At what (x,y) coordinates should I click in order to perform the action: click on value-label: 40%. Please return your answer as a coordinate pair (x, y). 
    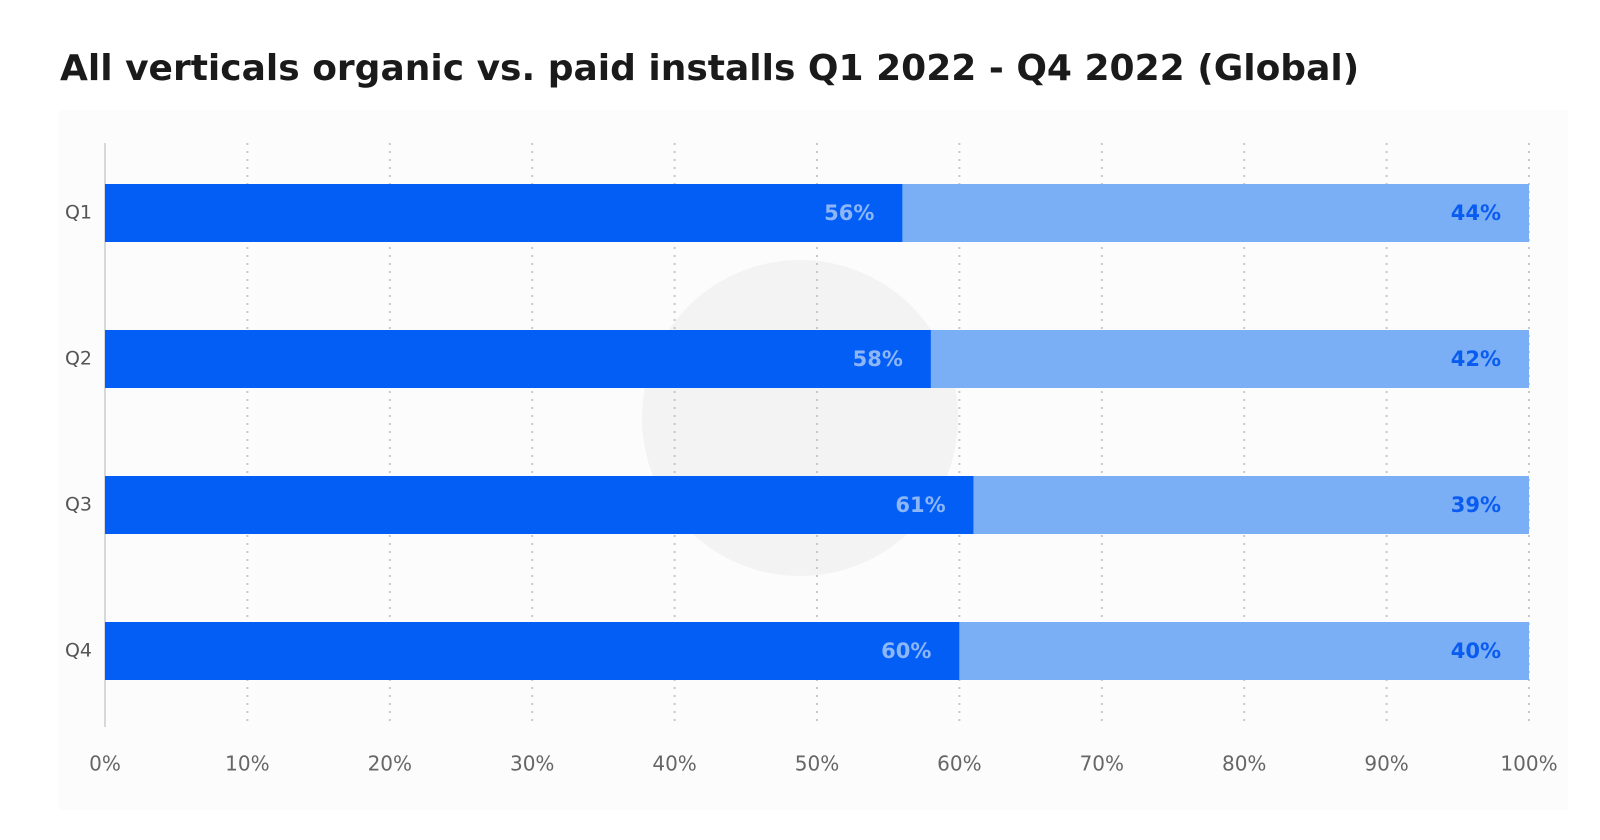
    Looking at the image, I should click on (1476, 651).